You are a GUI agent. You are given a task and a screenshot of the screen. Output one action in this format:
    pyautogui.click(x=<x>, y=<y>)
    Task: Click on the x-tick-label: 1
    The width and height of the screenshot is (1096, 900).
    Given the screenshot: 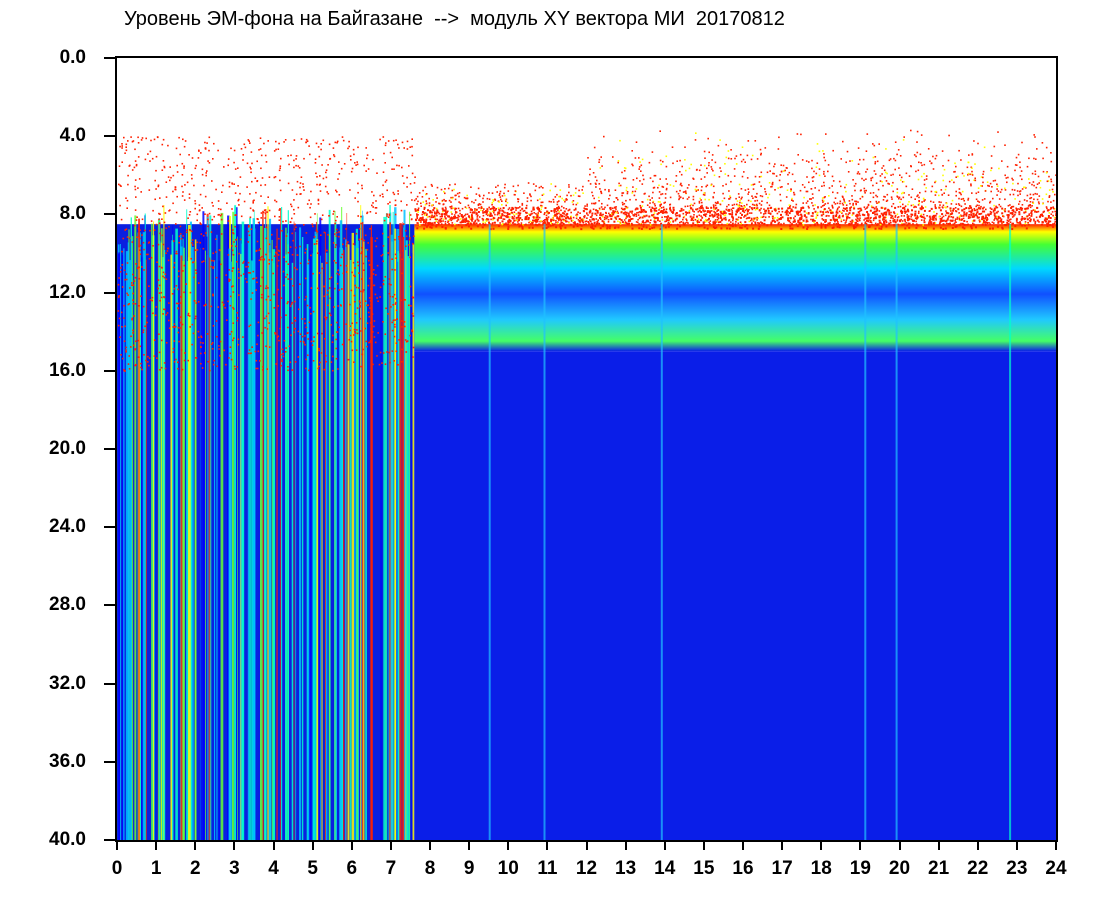 What is the action you would take?
    pyautogui.click(x=156, y=868)
    